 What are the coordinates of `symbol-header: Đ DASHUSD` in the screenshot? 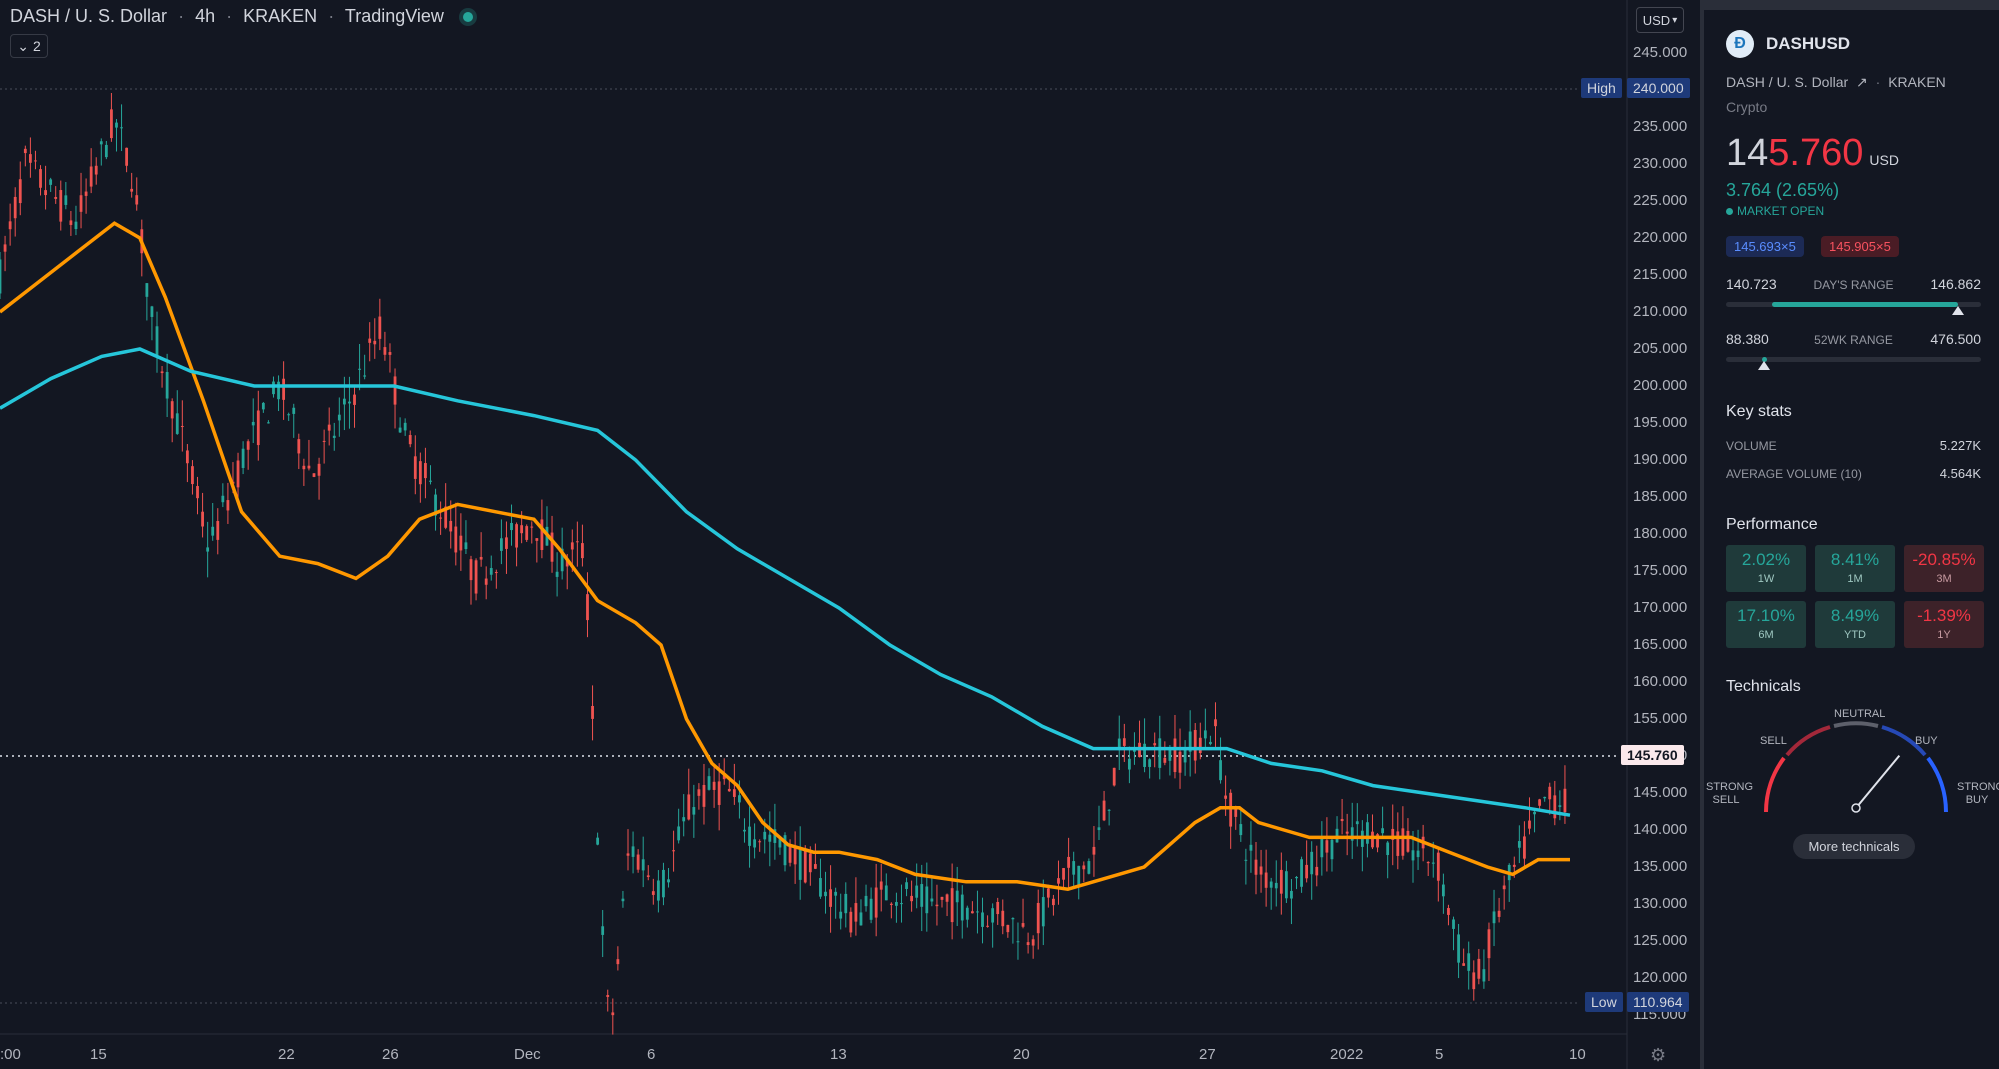 It's located at (1788, 44).